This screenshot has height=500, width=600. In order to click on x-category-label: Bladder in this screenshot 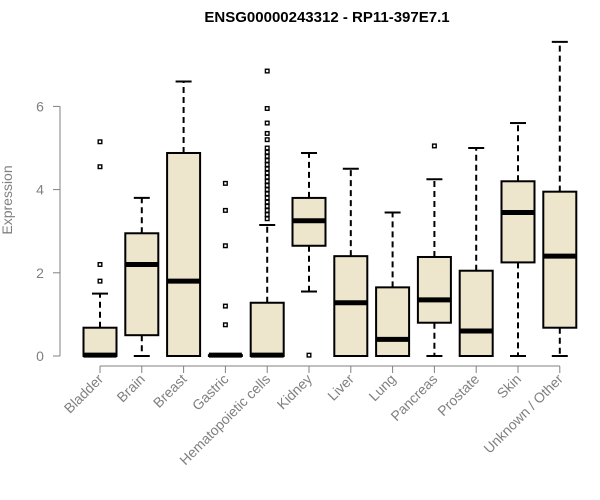, I will do `click(84, 394)`.